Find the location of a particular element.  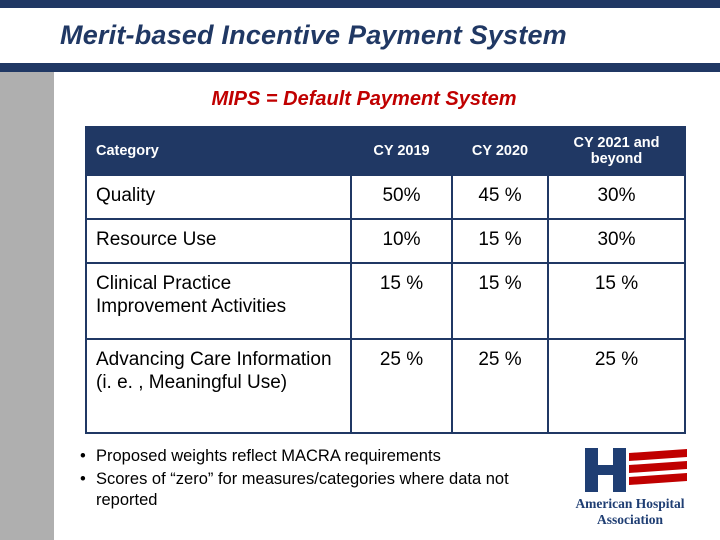

value-cell: 10% is located at coordinates (401, 241).